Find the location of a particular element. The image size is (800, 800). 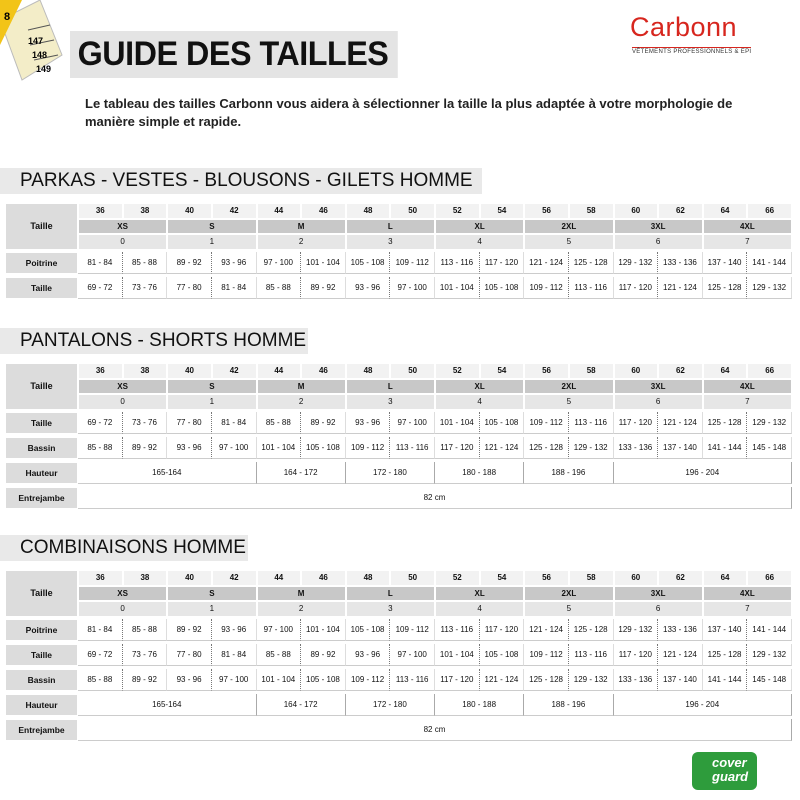

size-letter: 2XL is located at coordinates (569, 226).